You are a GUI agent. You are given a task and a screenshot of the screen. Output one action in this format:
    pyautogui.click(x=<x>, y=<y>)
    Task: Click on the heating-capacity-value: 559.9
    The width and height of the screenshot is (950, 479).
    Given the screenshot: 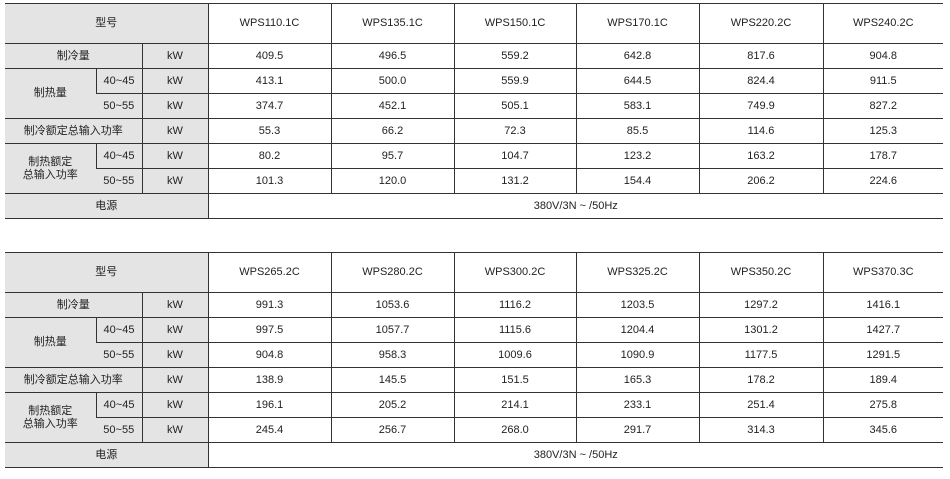 What is the action you would take?
    pyautogui.click(x=514, y=81)
    